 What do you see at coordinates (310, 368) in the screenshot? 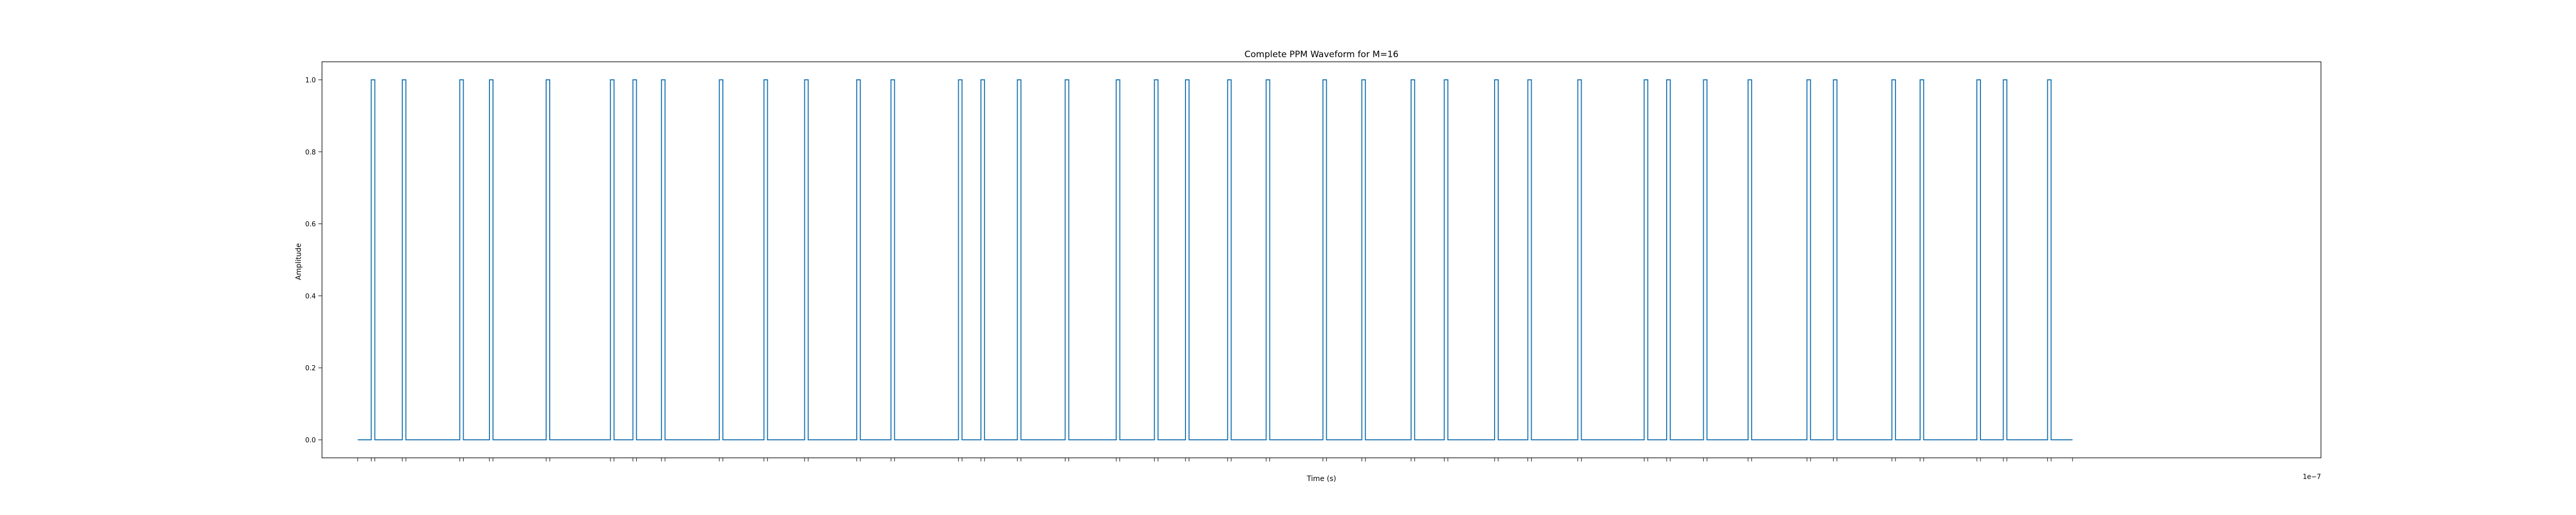
I see `y-tick-label: 0.2` at bounding box center [310, 368].